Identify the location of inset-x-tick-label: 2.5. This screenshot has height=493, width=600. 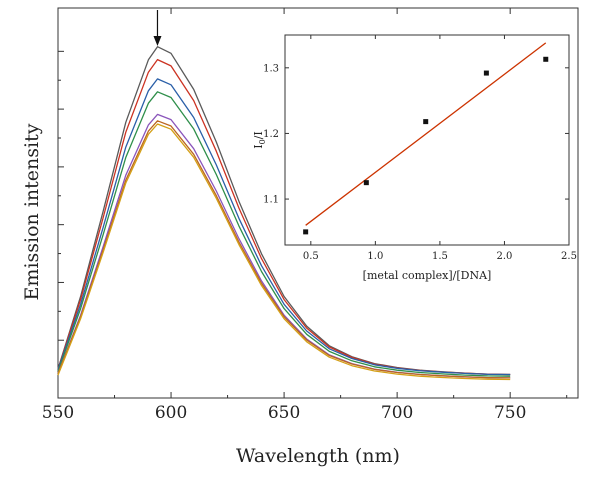
(569, 256).